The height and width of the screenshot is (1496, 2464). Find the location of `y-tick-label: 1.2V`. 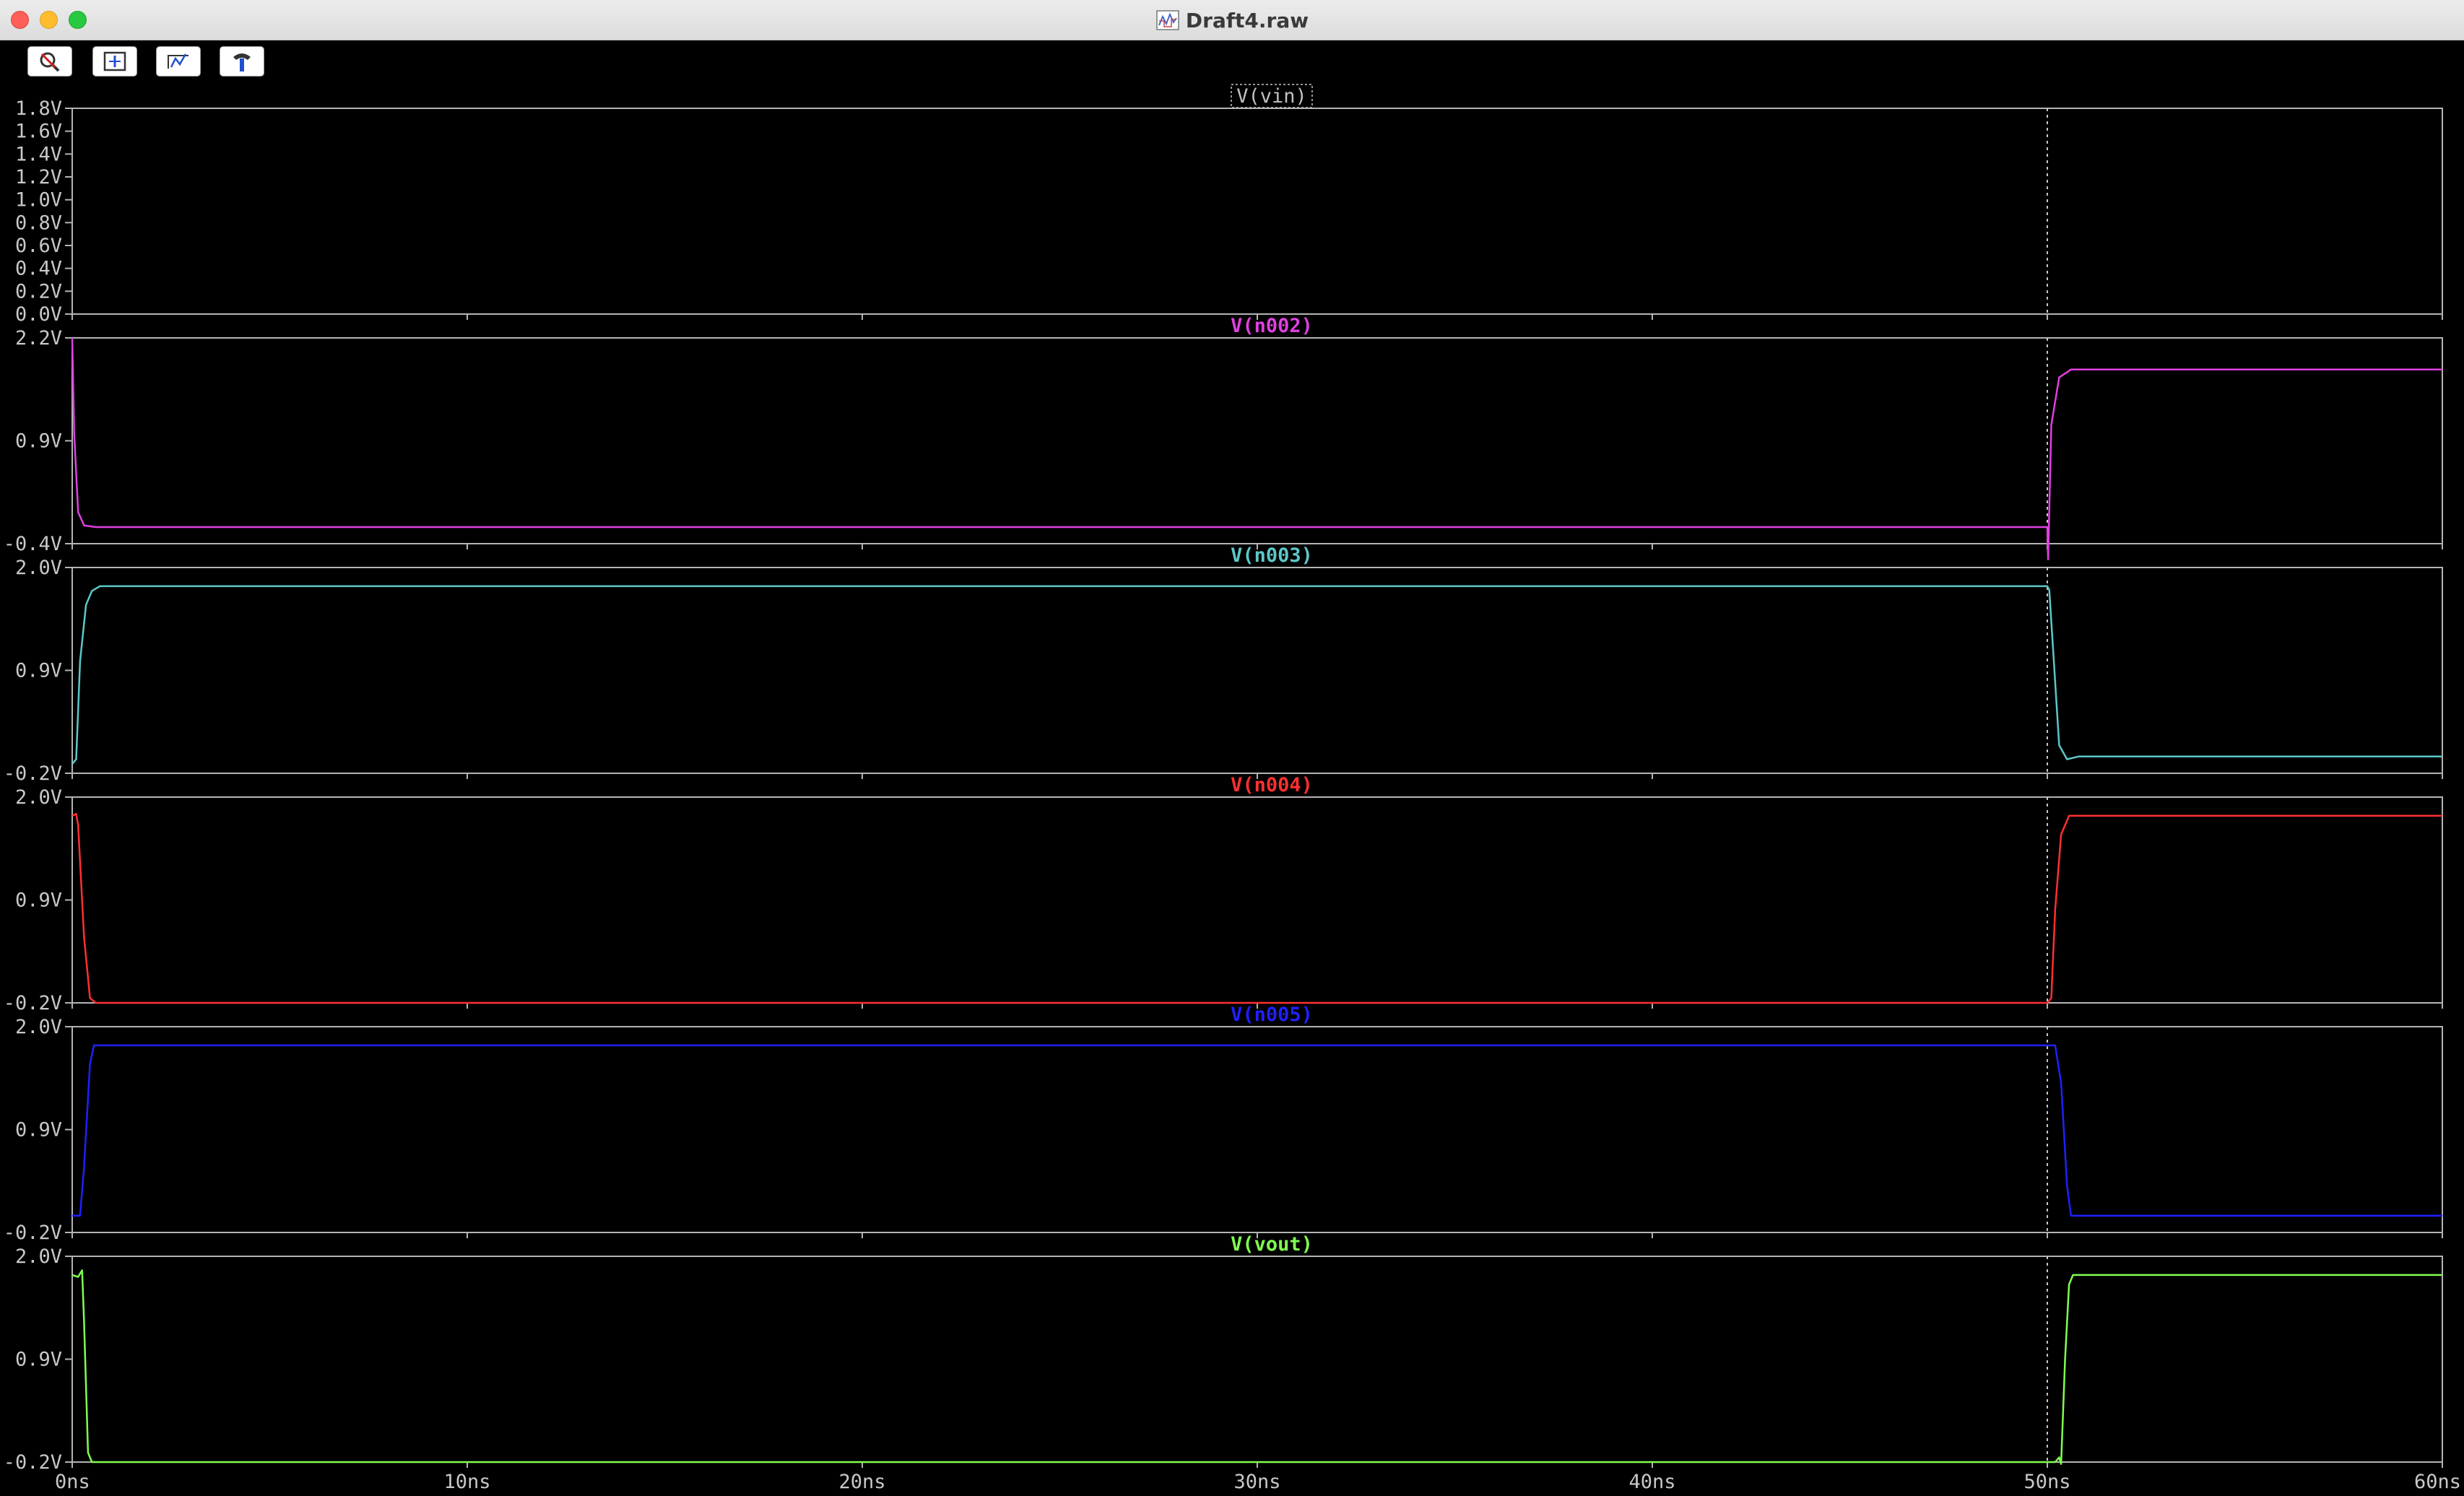

y-tick-label: 1.2V is located at coordinates (38, 177).